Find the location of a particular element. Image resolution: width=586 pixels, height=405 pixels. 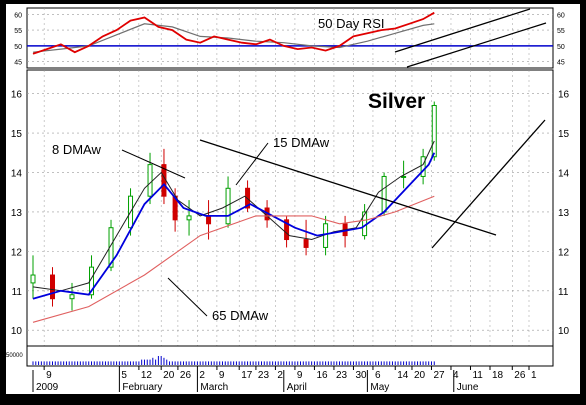

x-tick-label: 5 is located at coordinates (124, 375).